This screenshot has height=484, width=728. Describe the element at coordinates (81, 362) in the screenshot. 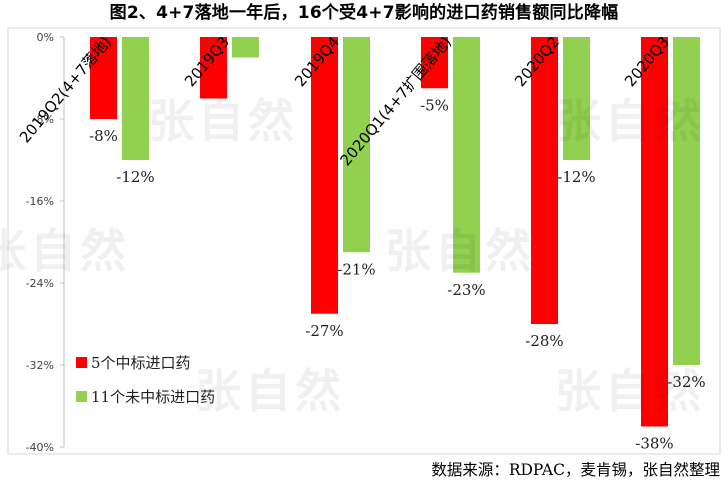

I see `legend-swatch-red` at that location.